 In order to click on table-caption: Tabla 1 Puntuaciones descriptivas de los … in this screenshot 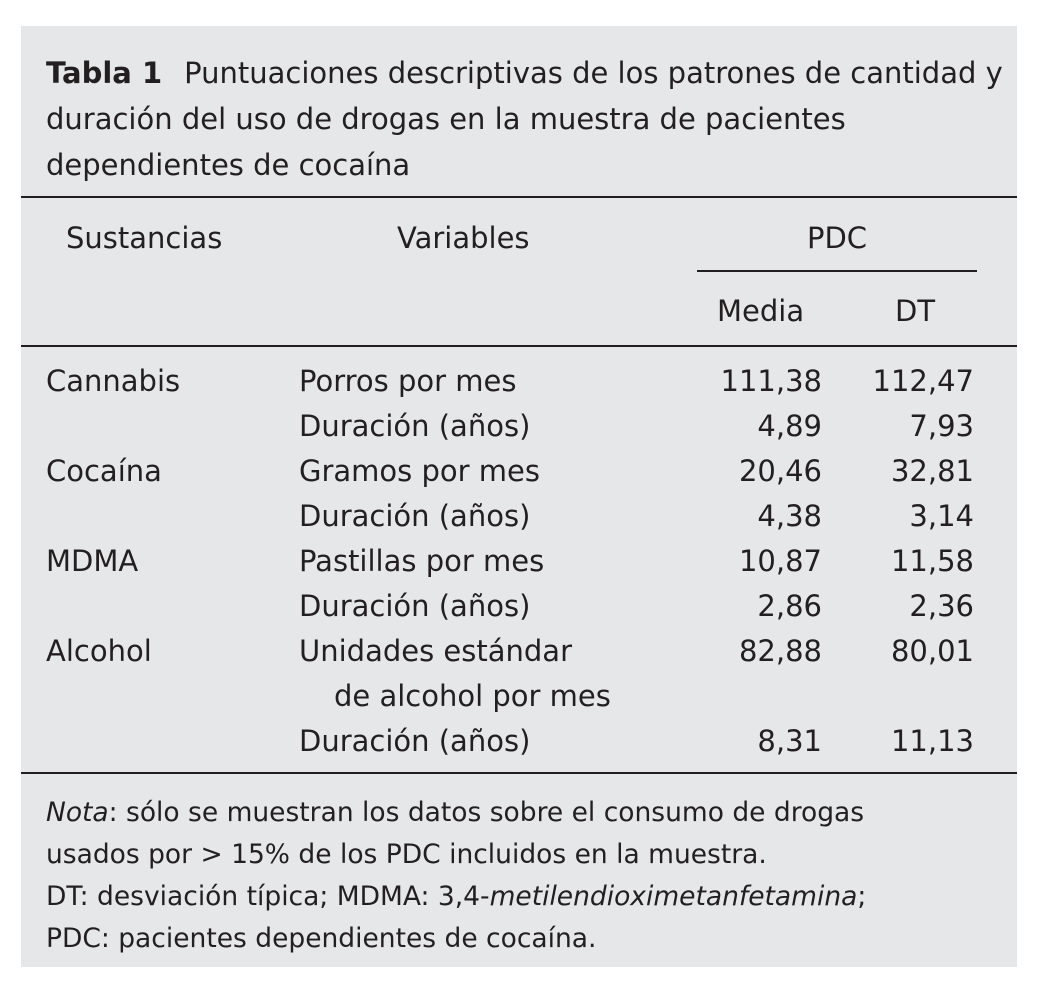, I will do `click(526, 119)`.